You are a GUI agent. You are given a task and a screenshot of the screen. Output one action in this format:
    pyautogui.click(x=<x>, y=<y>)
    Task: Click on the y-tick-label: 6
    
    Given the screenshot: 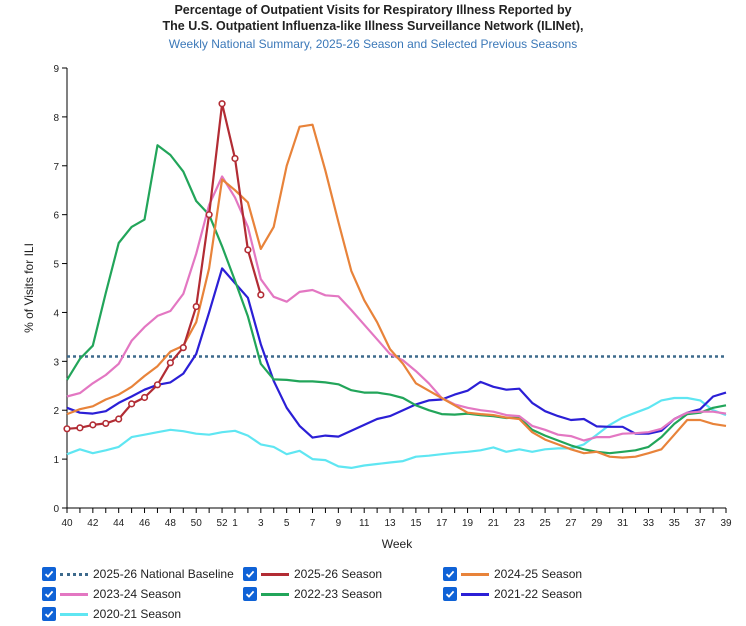 What is the action you would take?
    pyautogui.click(x=56, y=216)
    